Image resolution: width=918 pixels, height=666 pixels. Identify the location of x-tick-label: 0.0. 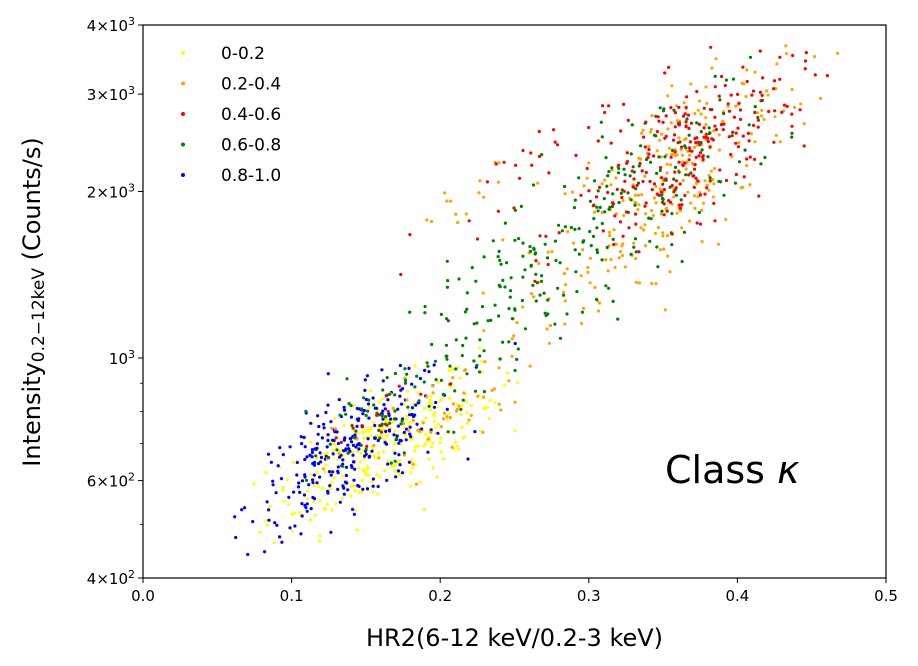
(143, 596).